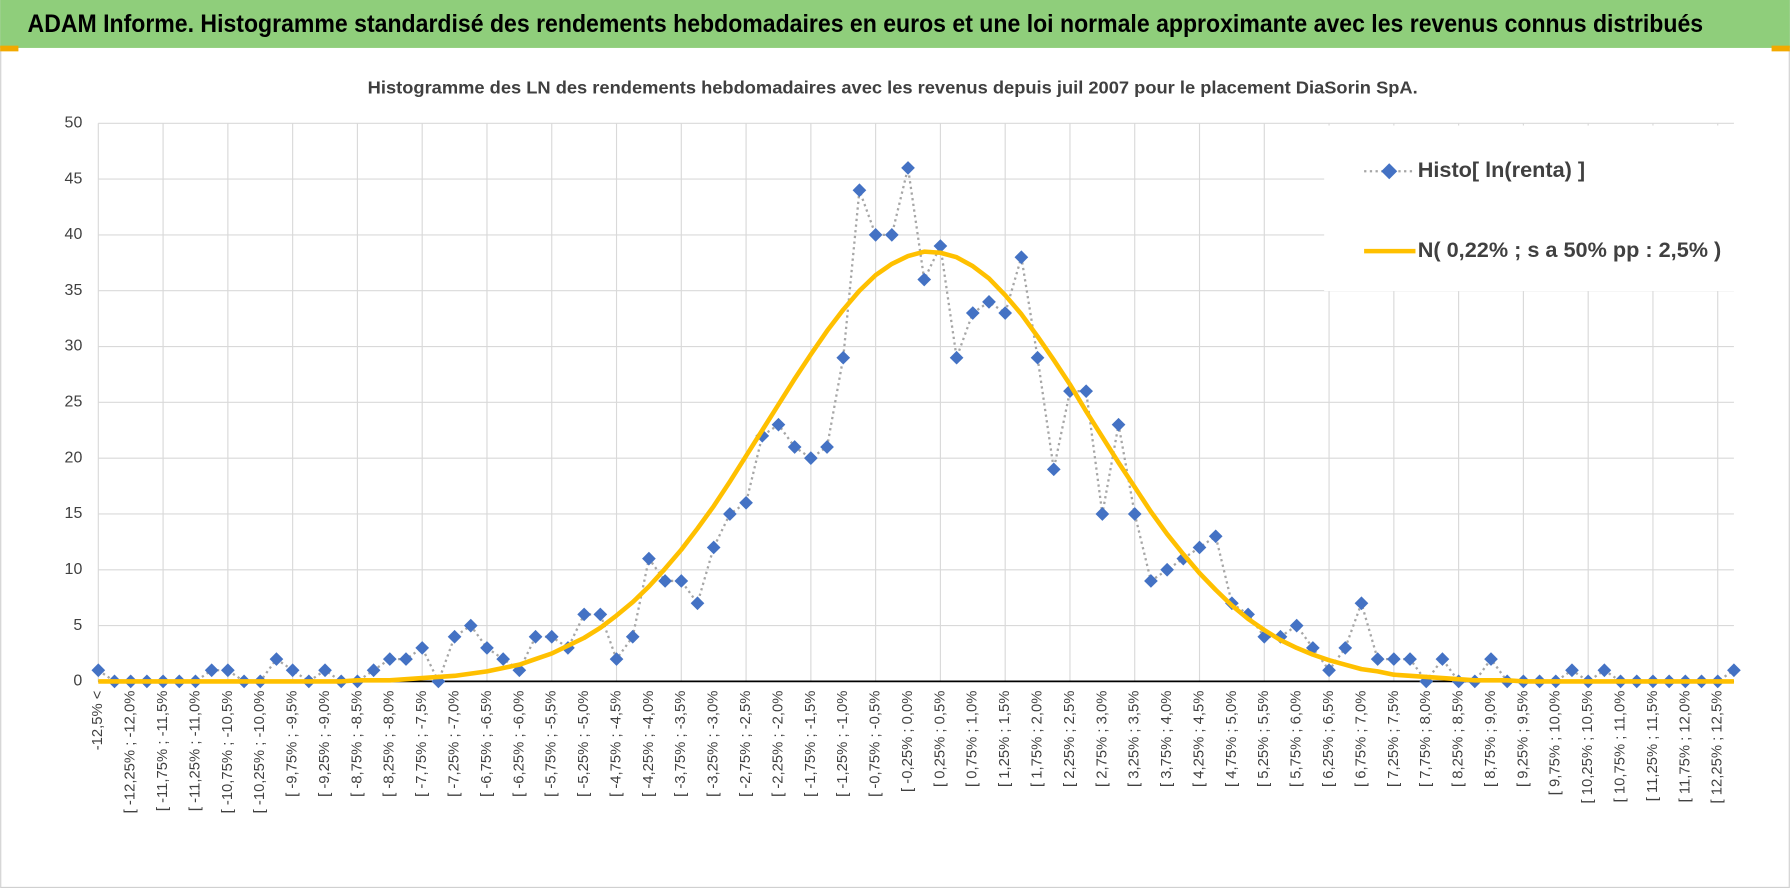  What do you see at coordinates (843, 744) in the screenshot?
I see `x-tick-label: [ -1,25% ; -1,0%` at bounding box center [843, 744].